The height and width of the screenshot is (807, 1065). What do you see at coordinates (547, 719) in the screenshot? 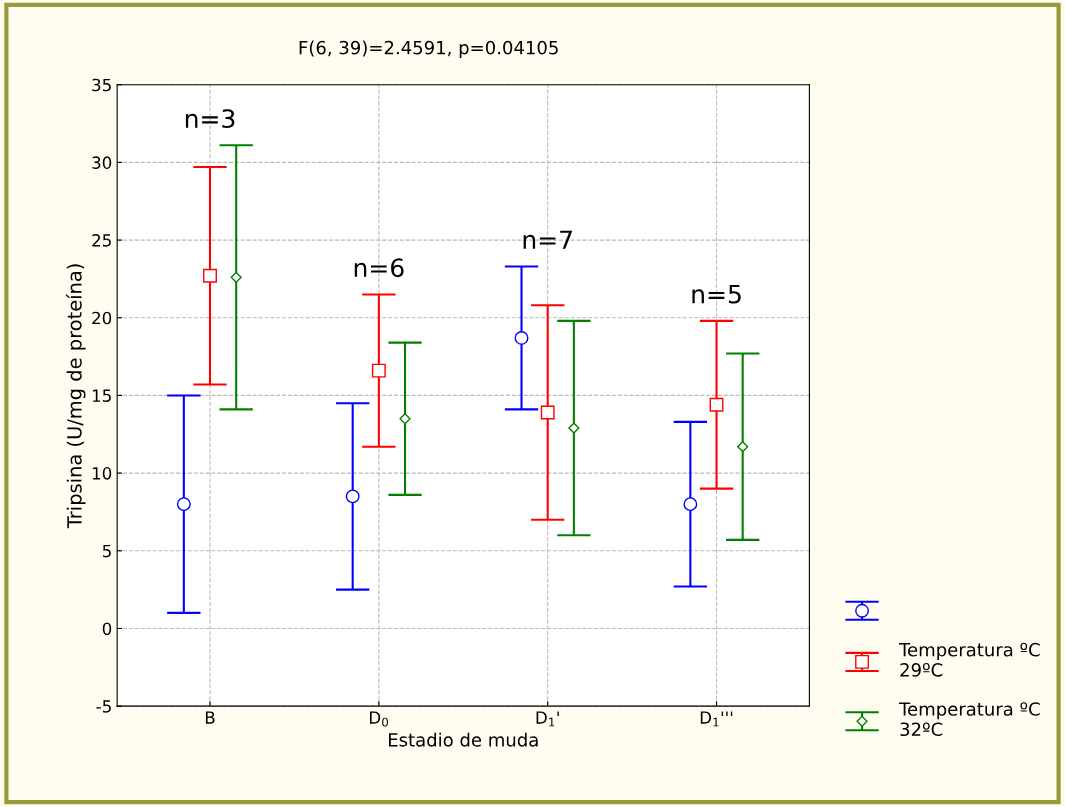
I see `x-tick-label: D$_{1}$'` at bounding box center [547, 719].